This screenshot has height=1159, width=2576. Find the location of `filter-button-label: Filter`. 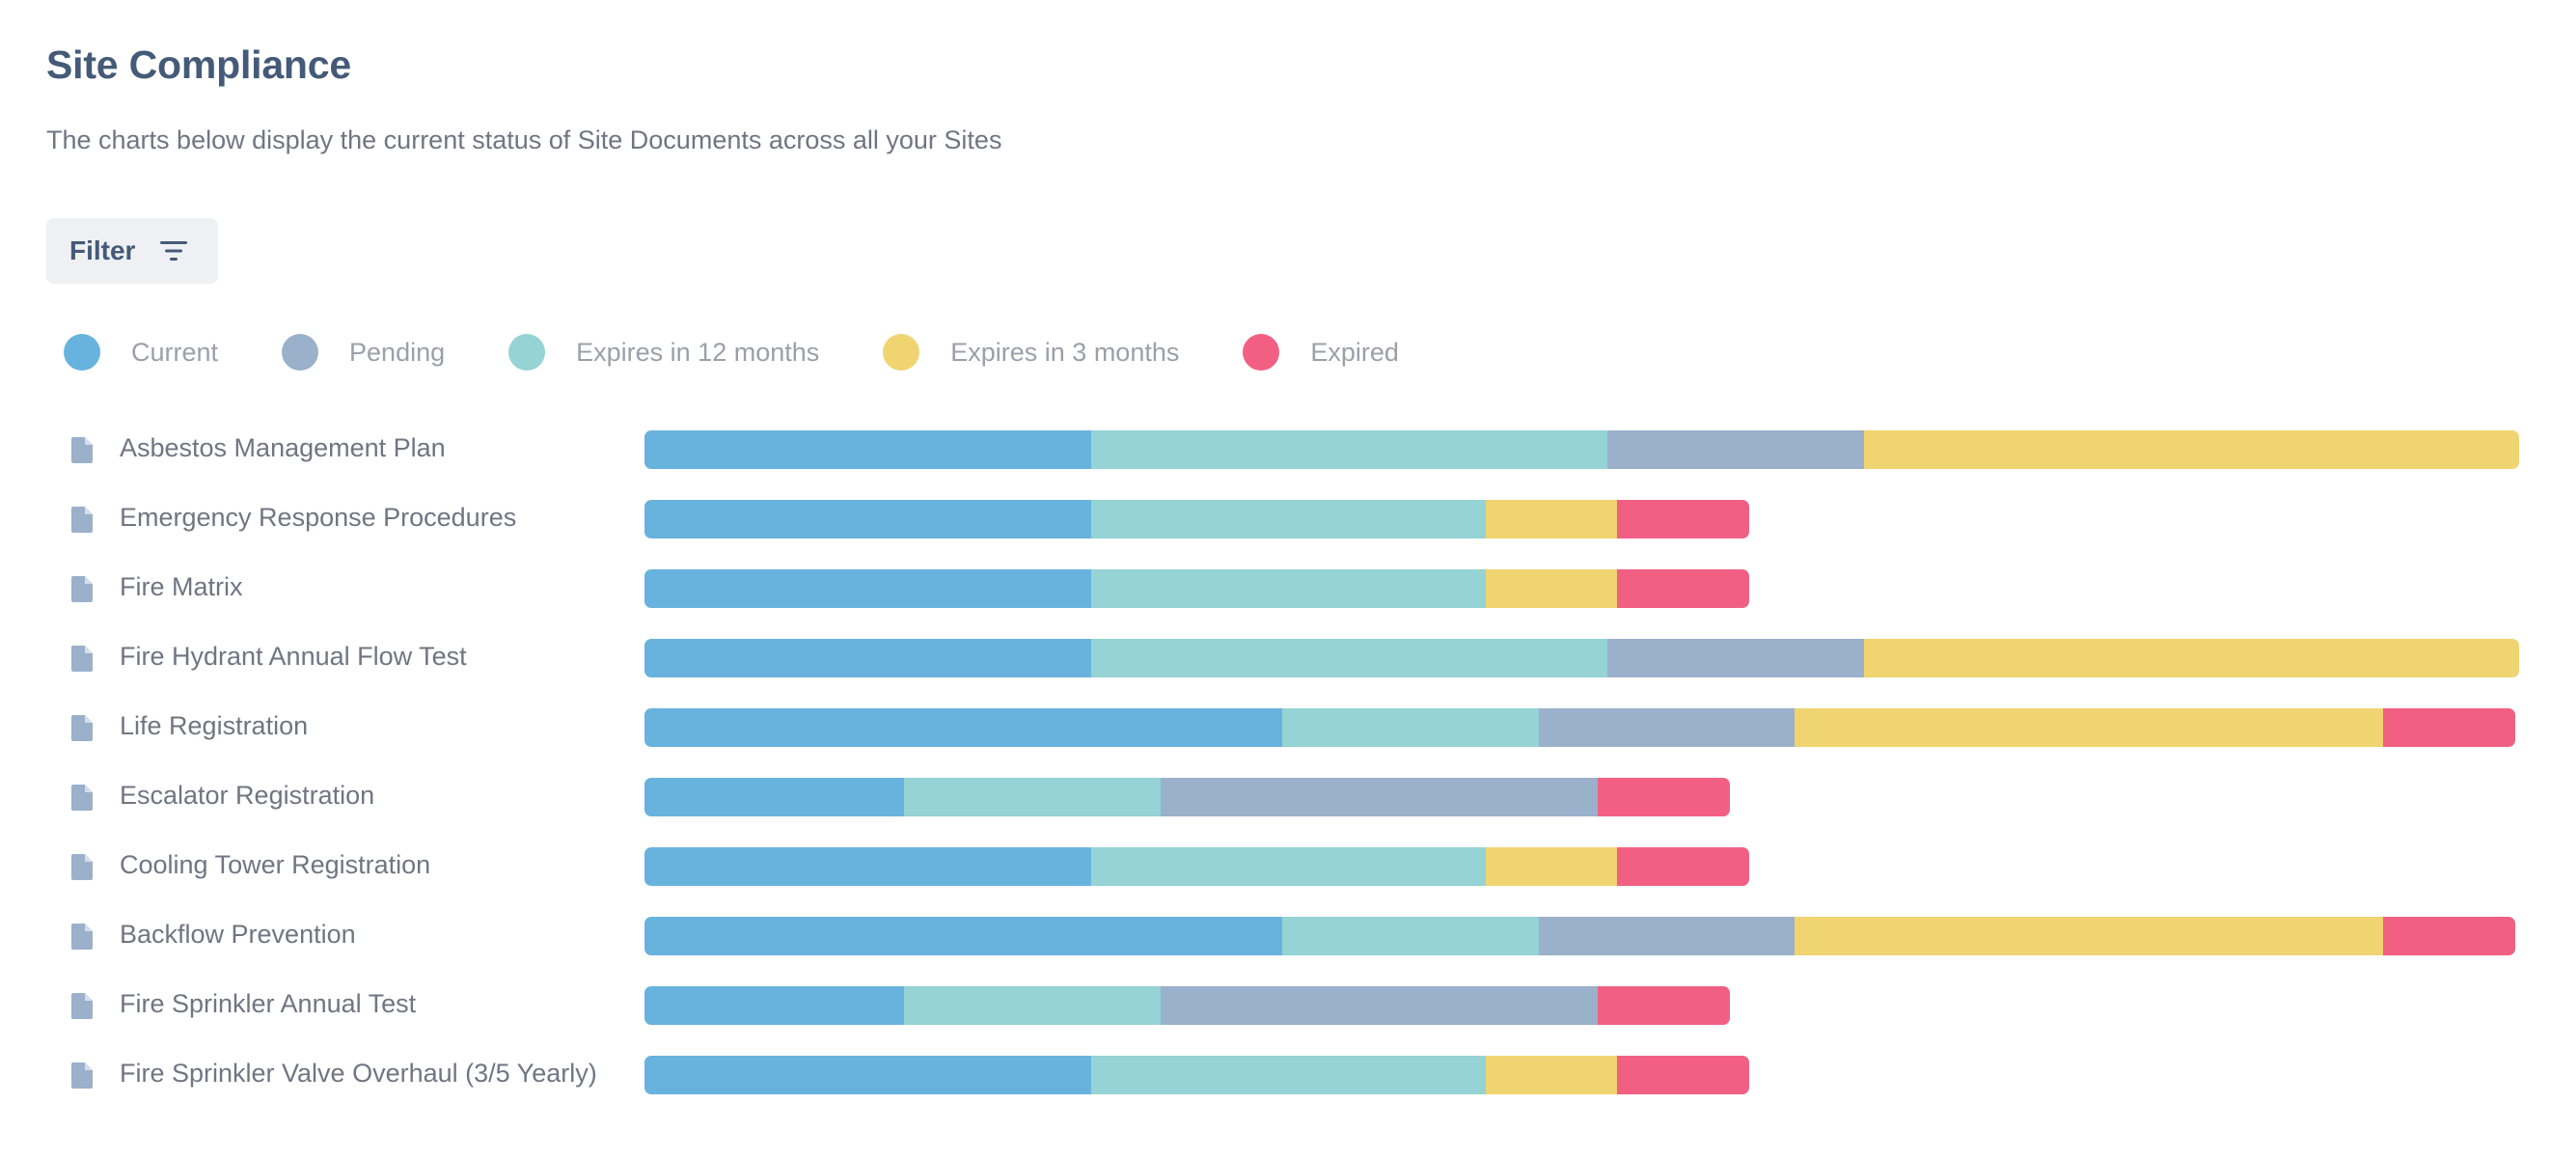

filter-button-label: Filter is located at coordinates (103, 250).